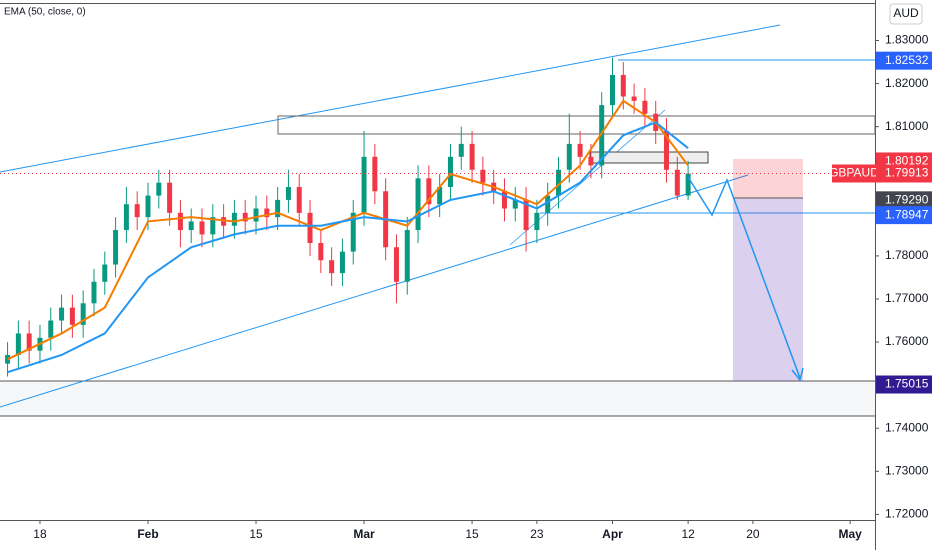 This screenshot has height=550, width=932. What do you see at coordinates (768, 178) in the screenshot?
I see `stop-zone` at bounding box center [768, 178].